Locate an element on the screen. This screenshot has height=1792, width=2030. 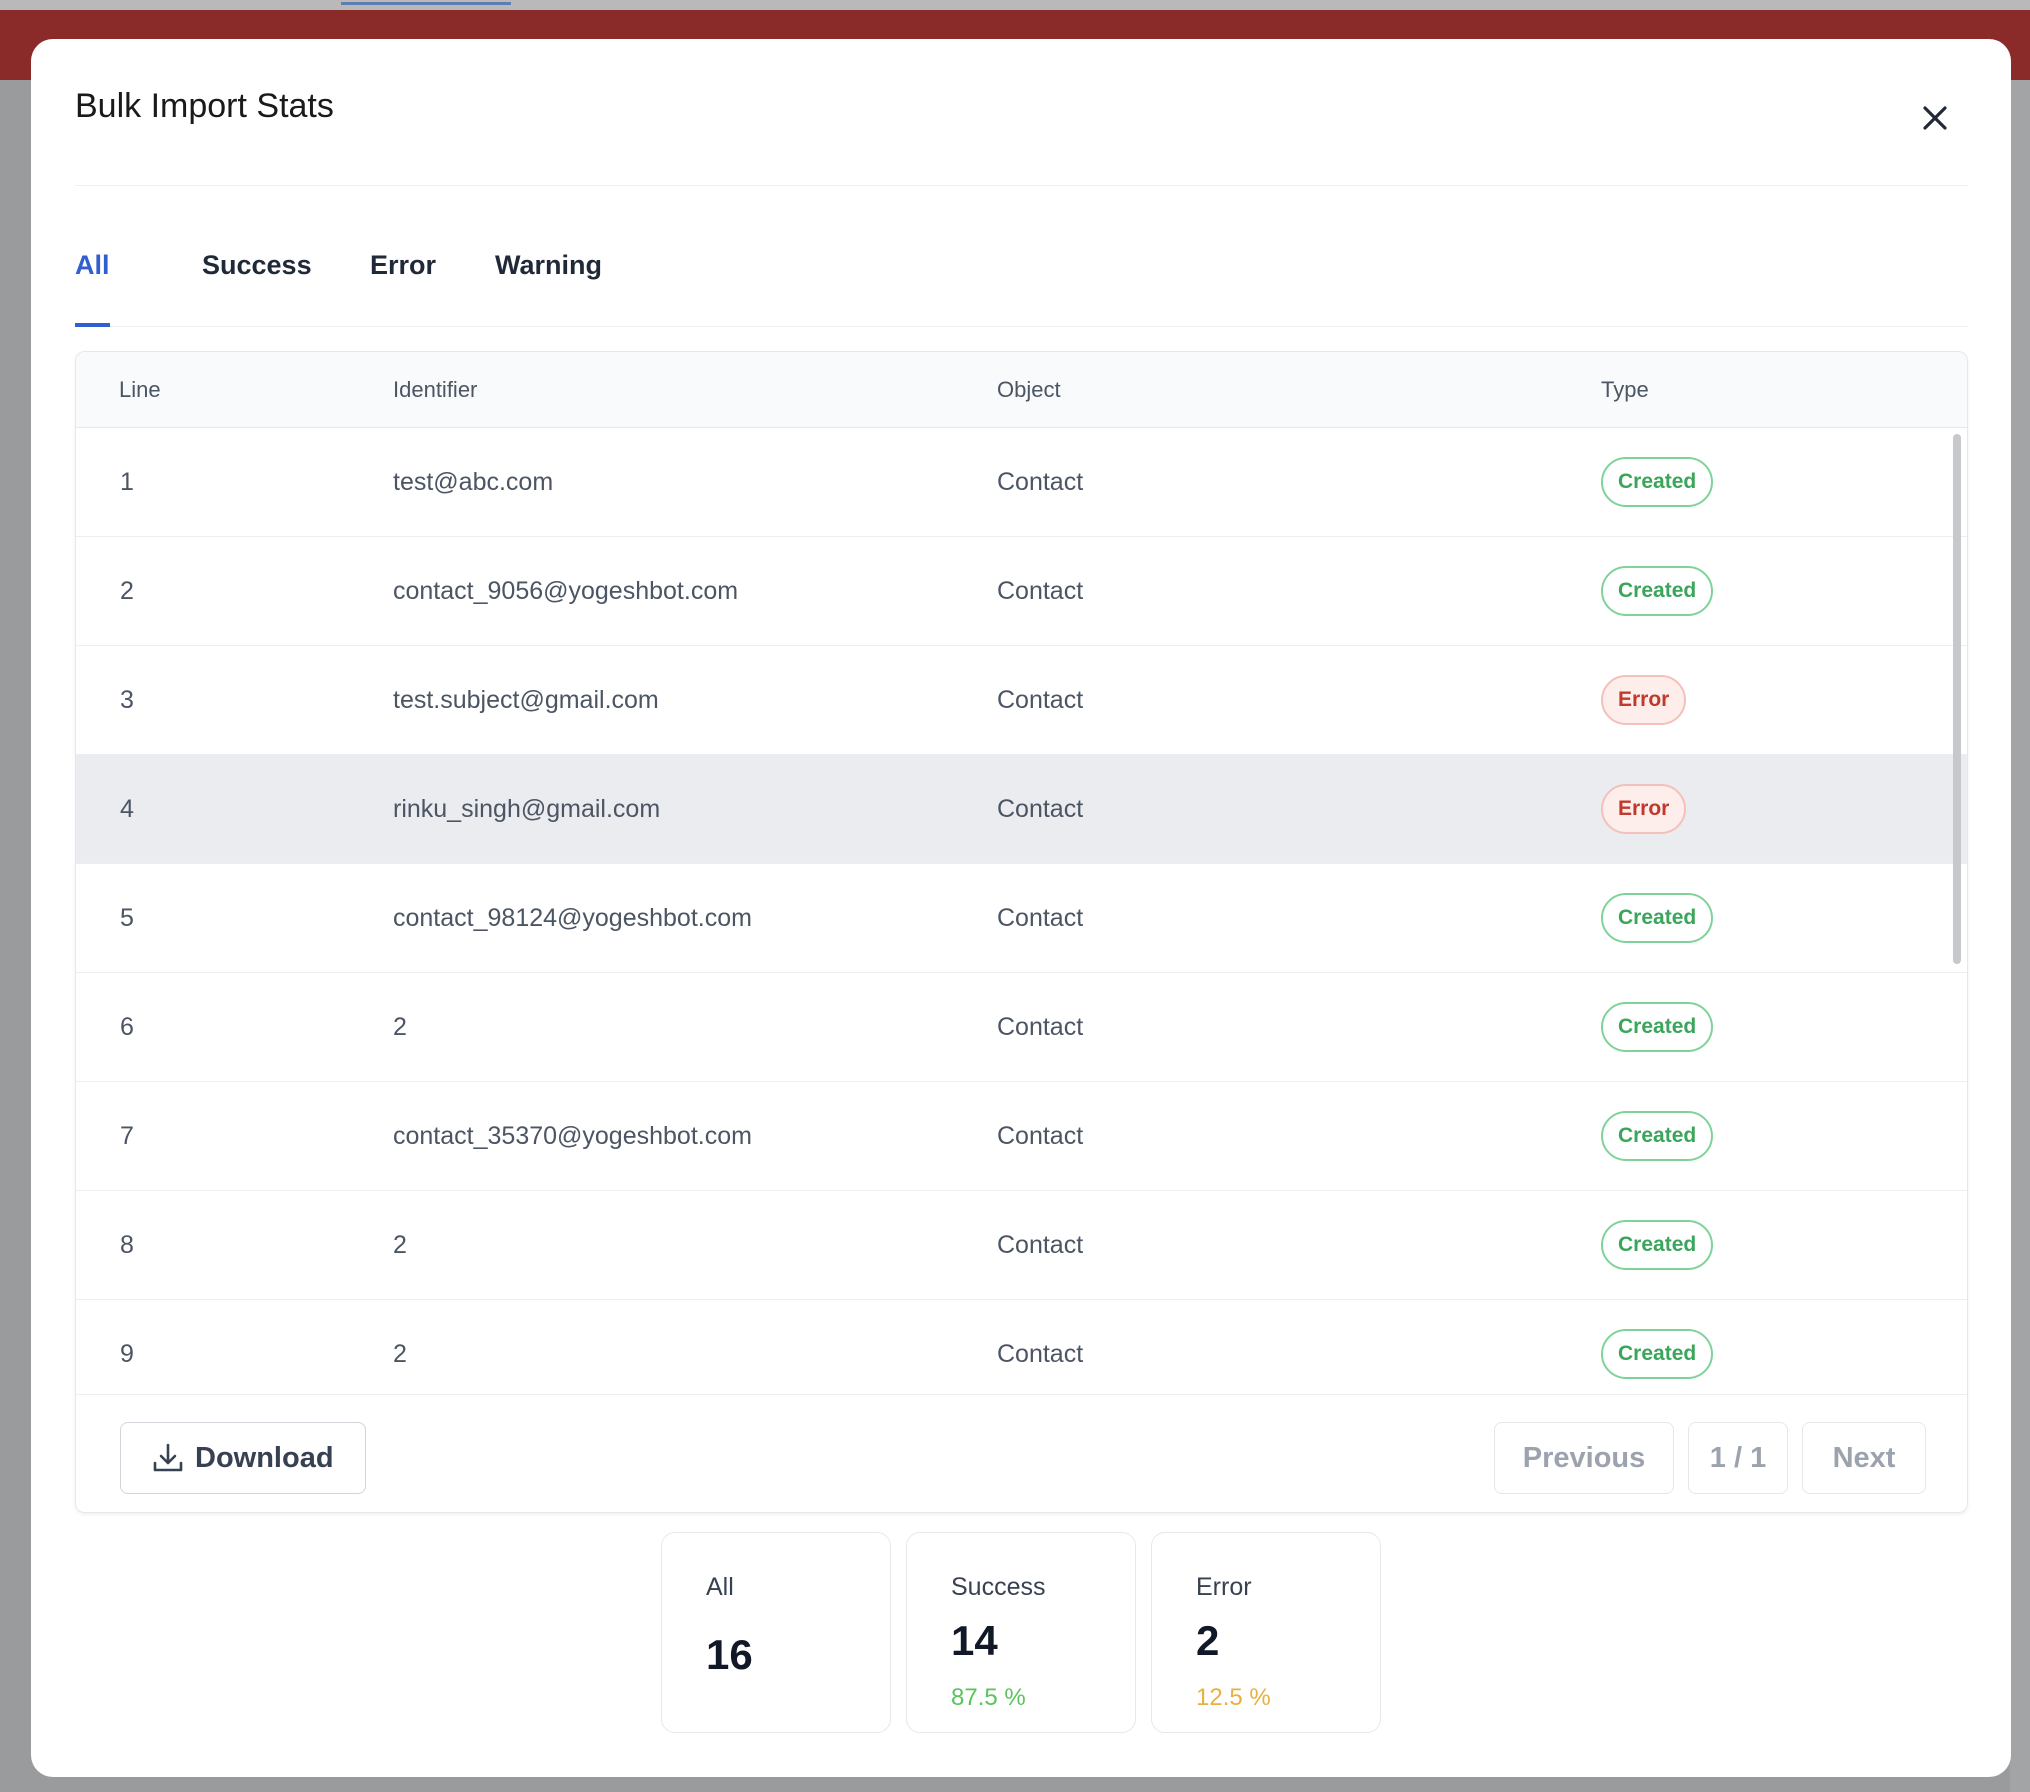
line-cell: 3 is located at coordinates (127, 700).